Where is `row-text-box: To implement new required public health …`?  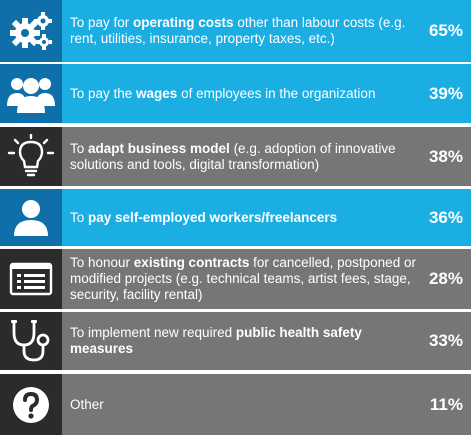
row-text-box: To implement new required public health … is located at coordinates (266, 341).